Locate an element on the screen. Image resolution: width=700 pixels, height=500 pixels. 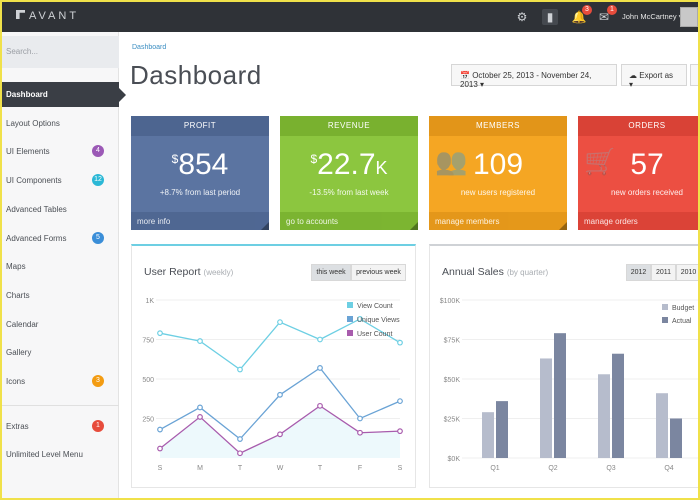
sidebar-item-label: Gallery is located at coordinates (19, 352).